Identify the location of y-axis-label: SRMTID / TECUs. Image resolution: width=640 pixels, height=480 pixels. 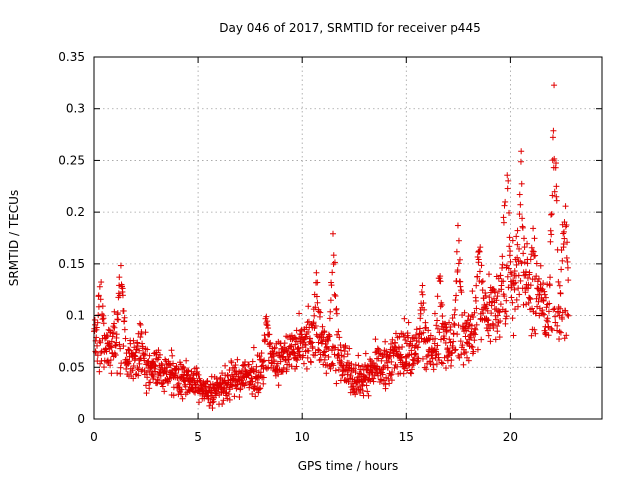
(14, 238).